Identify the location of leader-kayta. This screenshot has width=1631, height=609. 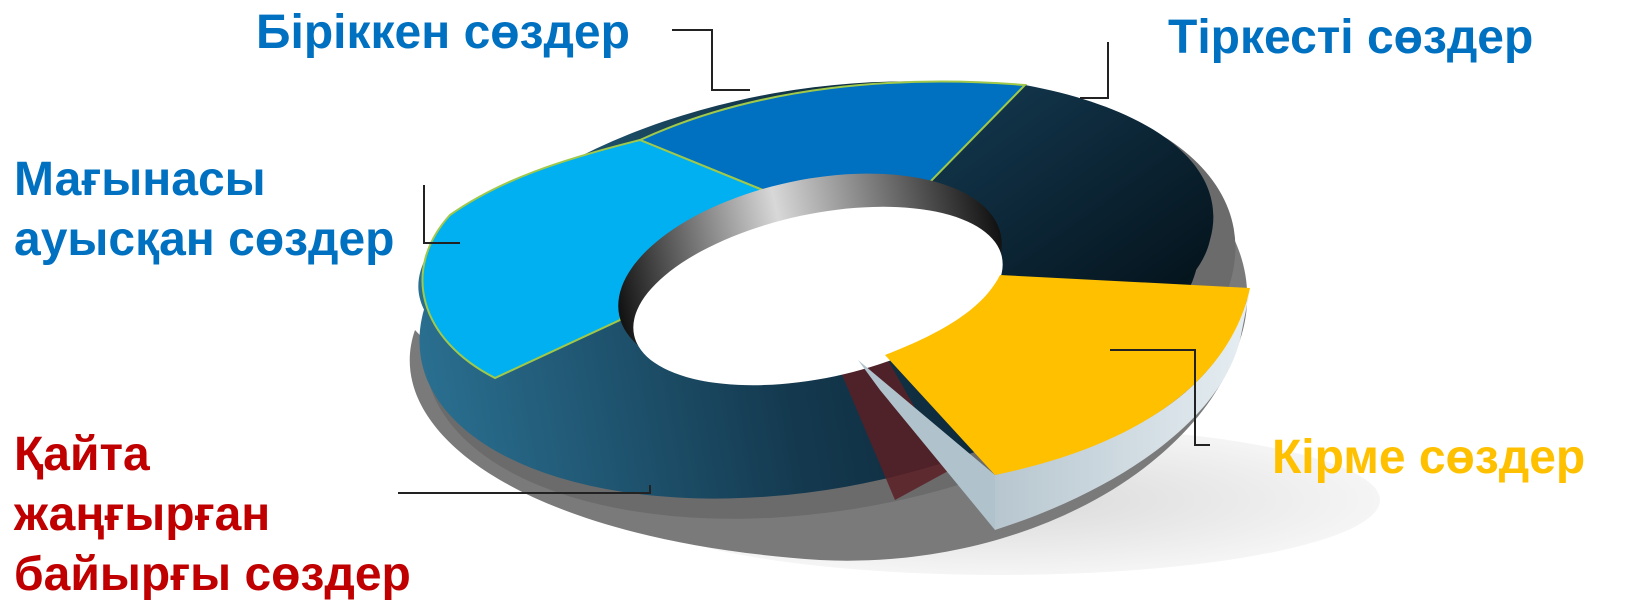
(524, 489).